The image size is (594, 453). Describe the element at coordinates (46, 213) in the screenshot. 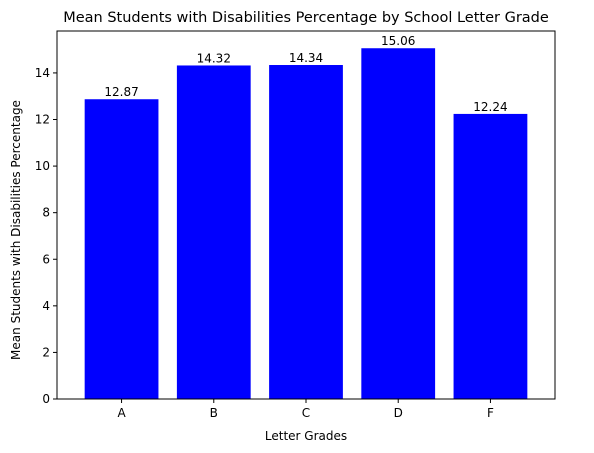

I see `y-tick-label-8: 8` at that location.